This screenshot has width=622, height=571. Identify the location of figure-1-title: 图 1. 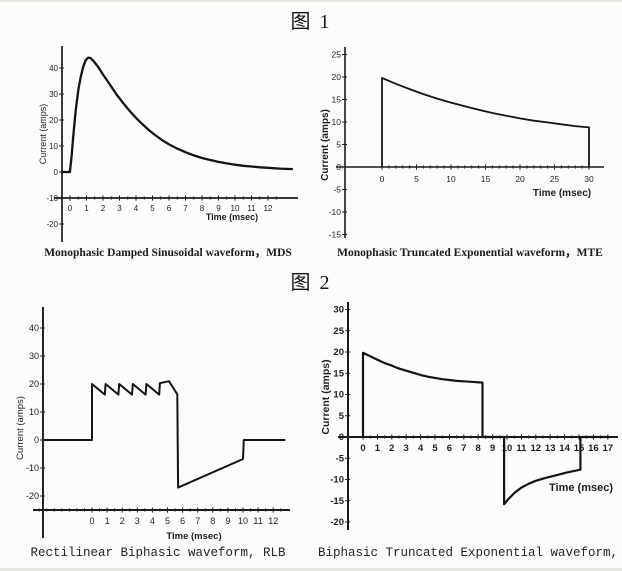
(311, 22).